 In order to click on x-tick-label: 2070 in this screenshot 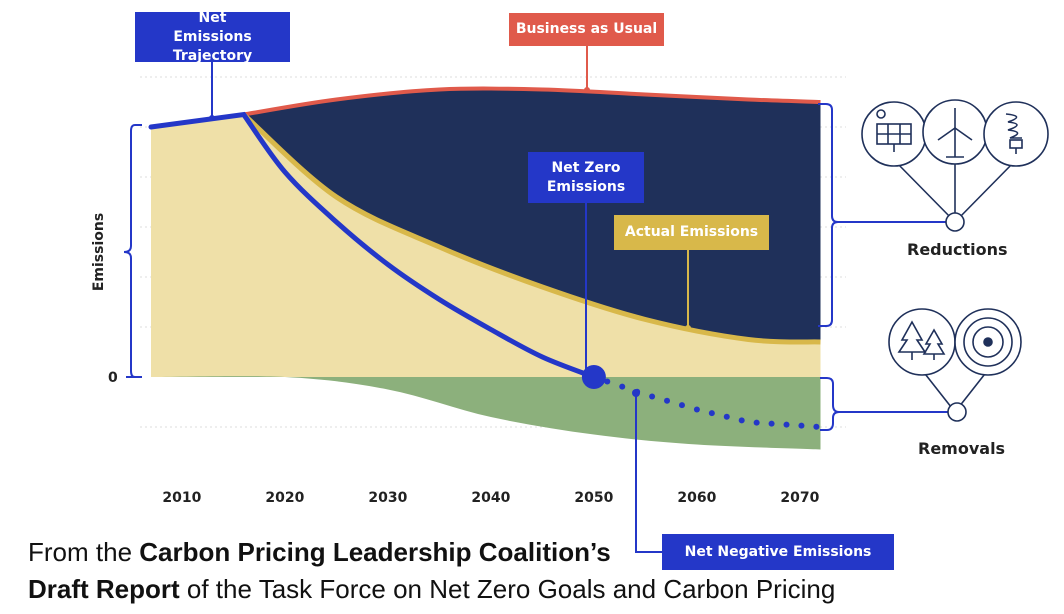, I will do `click(799, 498)`.